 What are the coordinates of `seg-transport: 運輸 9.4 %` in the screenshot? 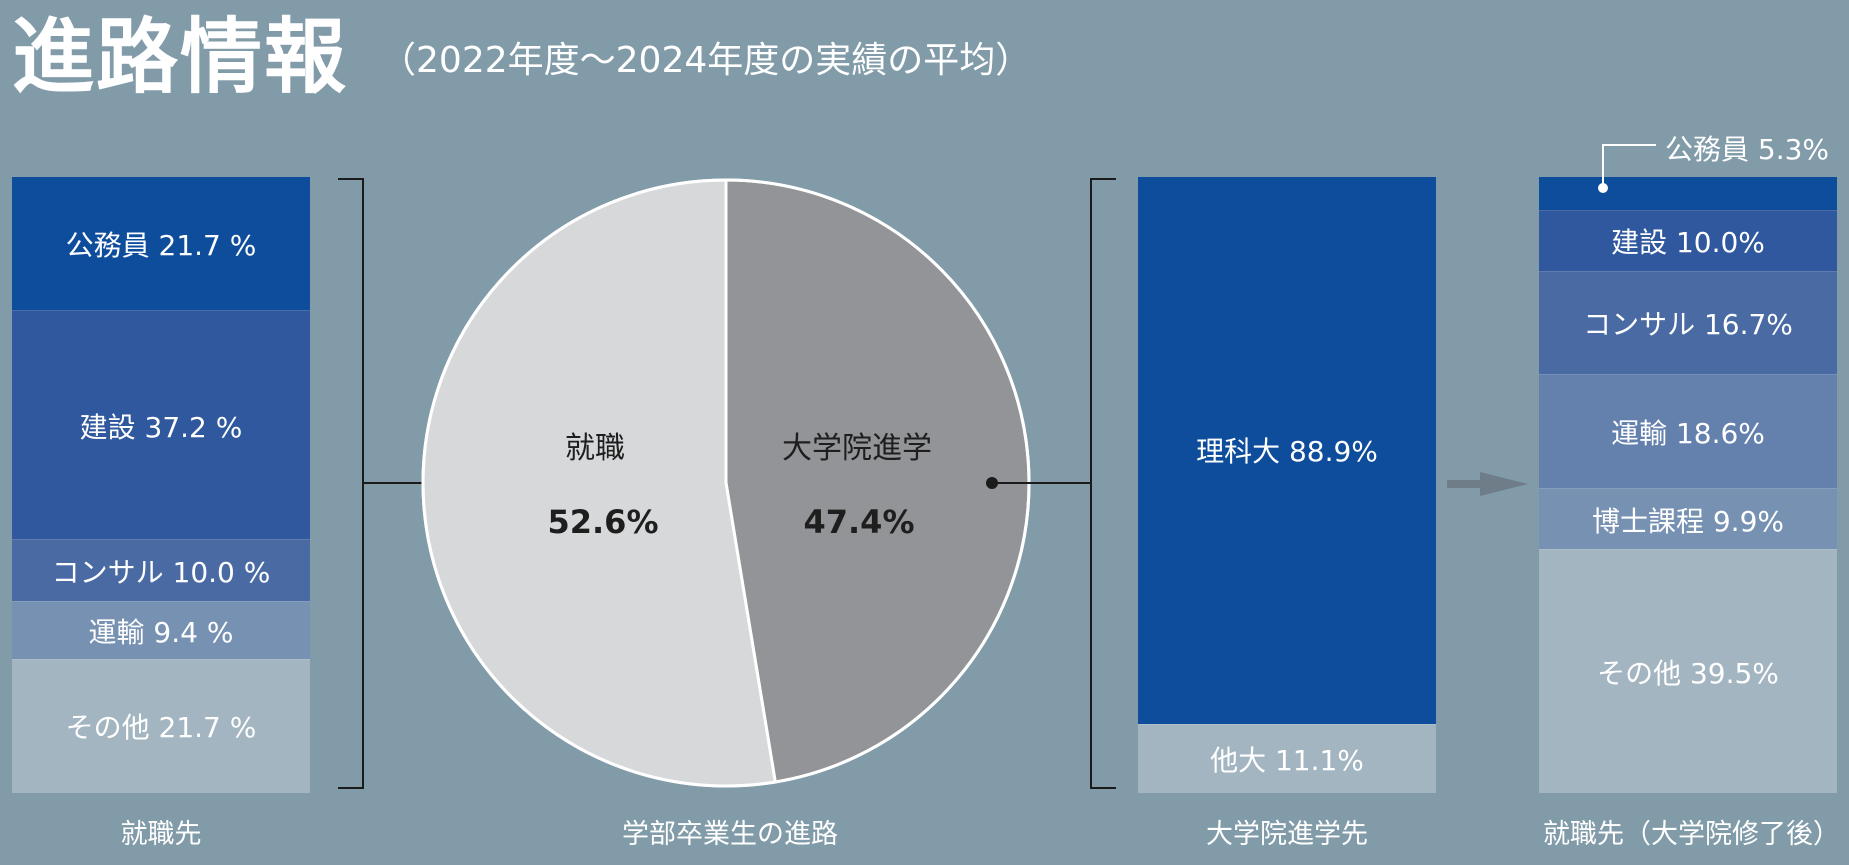 It's located at (161, 630).